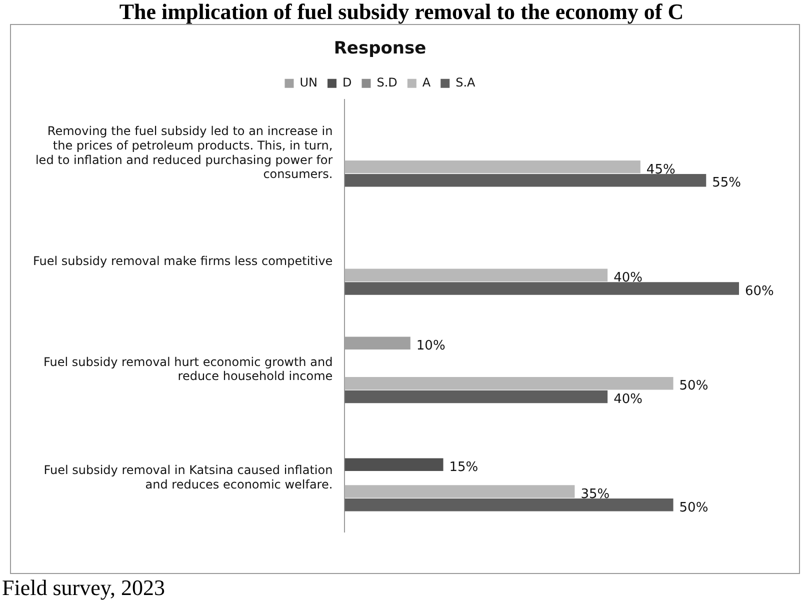 The height and width of the screenshot is (606, 803). Describe the element at coordinates (427, 83) in the screenshot. I see `legend-label: A` at that location.